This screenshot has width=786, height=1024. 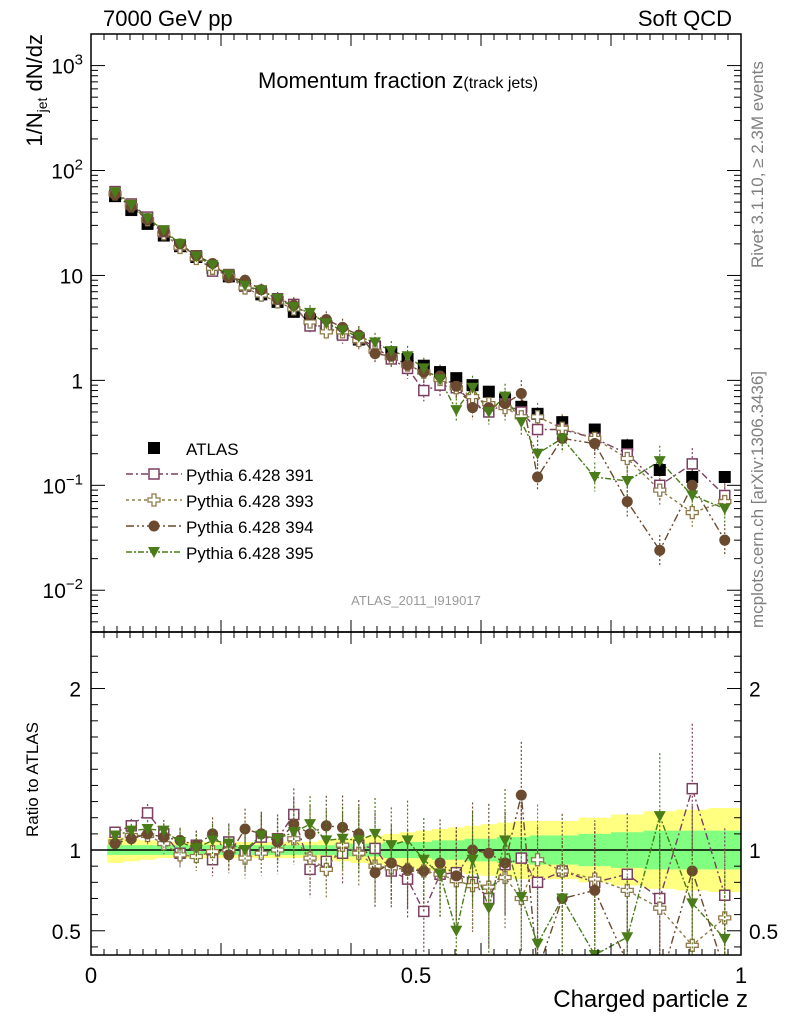 What do you see at coordinates (32, 779) in the screenshot?
I see `ratio-y-axis-label: Ratio to ATLAS` at bounding box center [32, 779].